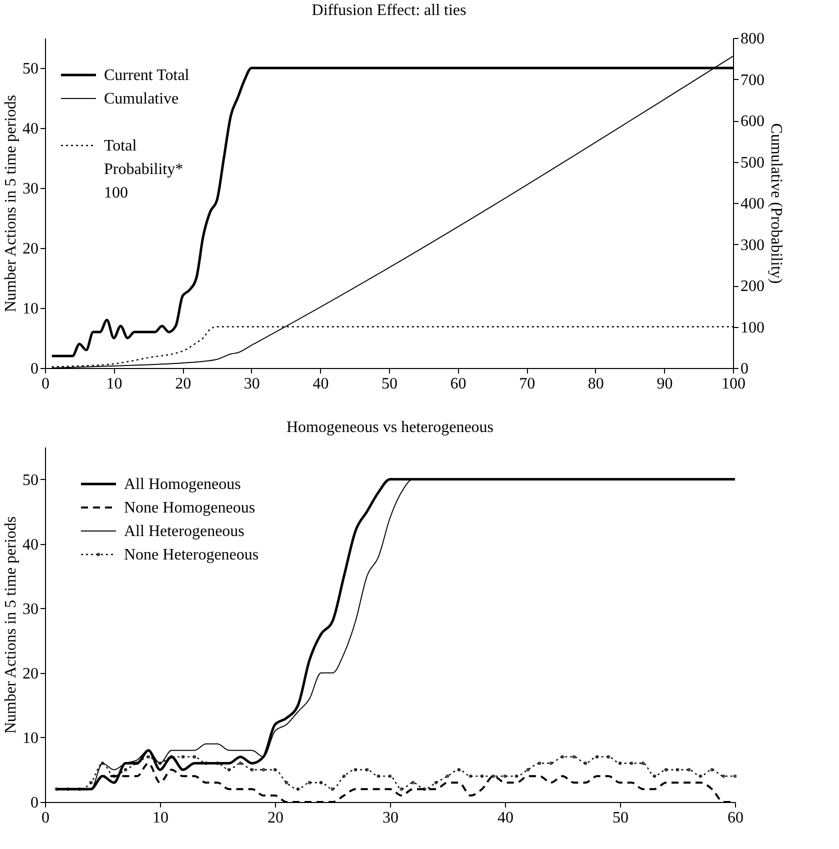 This screenshot has height=849, width=839. Describe the element at coordinates (664, 384) in the screenshot. I see `x-tick-label: 90` at that location.